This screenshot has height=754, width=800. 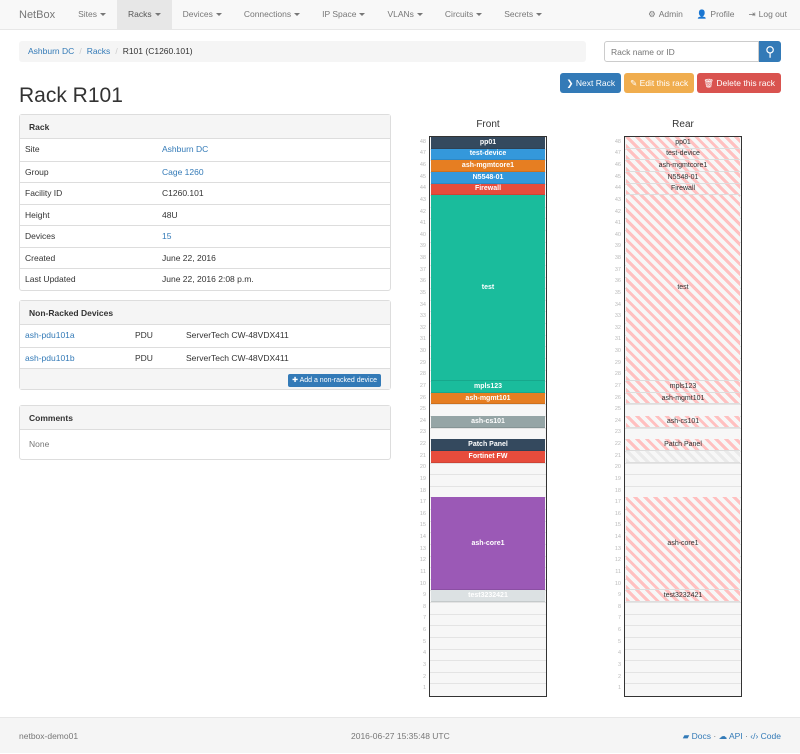 I want to click on attr-value: Cage 1260, so click(x=183, y=171).